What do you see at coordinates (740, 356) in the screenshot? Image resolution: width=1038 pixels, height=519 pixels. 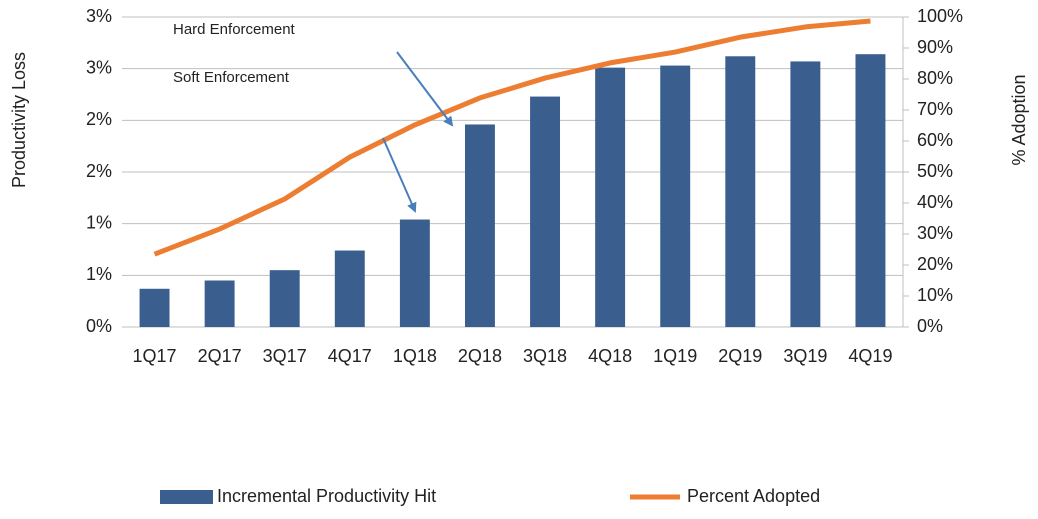 I see `x-tick-label: 2Q19` at bounding box center [740, 356].